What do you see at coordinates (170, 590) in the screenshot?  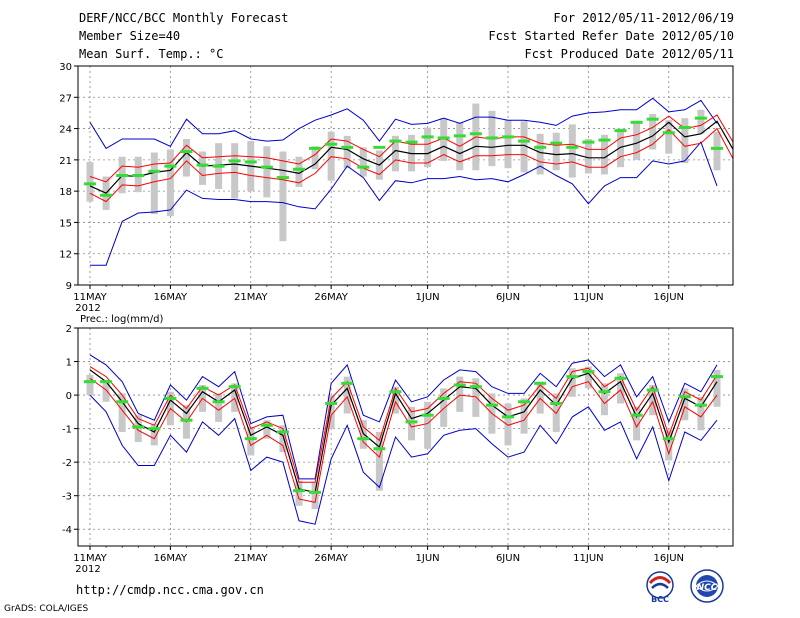 I see `source-url: http://cmdp.ncc.cma.gov.cn` at bounding box center [170, 590].